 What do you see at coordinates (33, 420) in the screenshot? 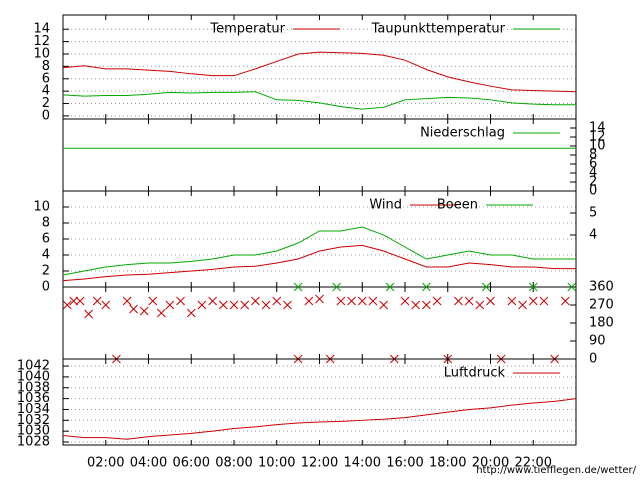
I see `y-tick-label: 1032` at bounding box center [33, 420].